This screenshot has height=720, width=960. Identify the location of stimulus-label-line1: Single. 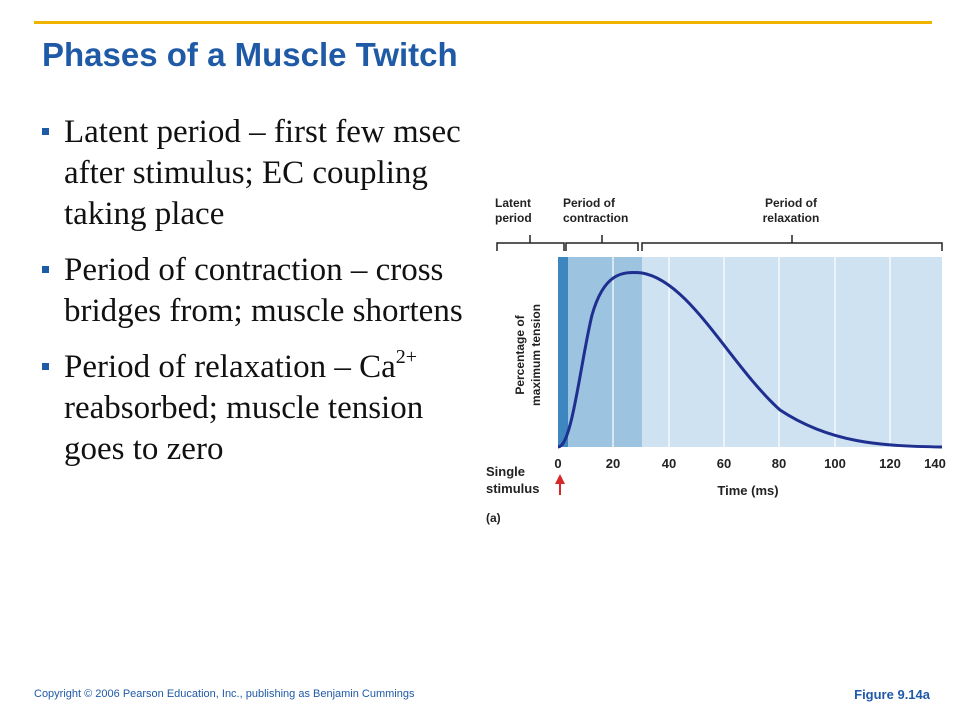
(505, 471).